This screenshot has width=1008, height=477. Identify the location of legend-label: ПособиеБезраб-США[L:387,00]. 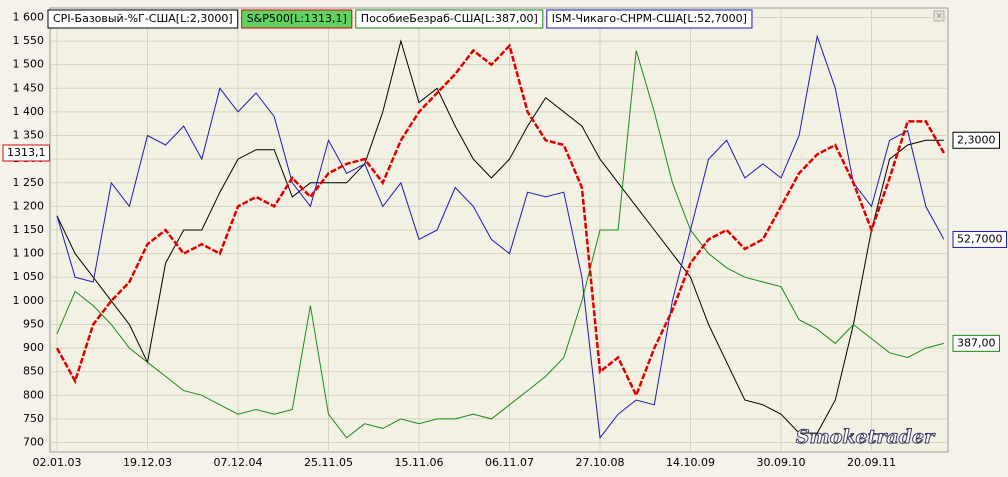
(449, 18).